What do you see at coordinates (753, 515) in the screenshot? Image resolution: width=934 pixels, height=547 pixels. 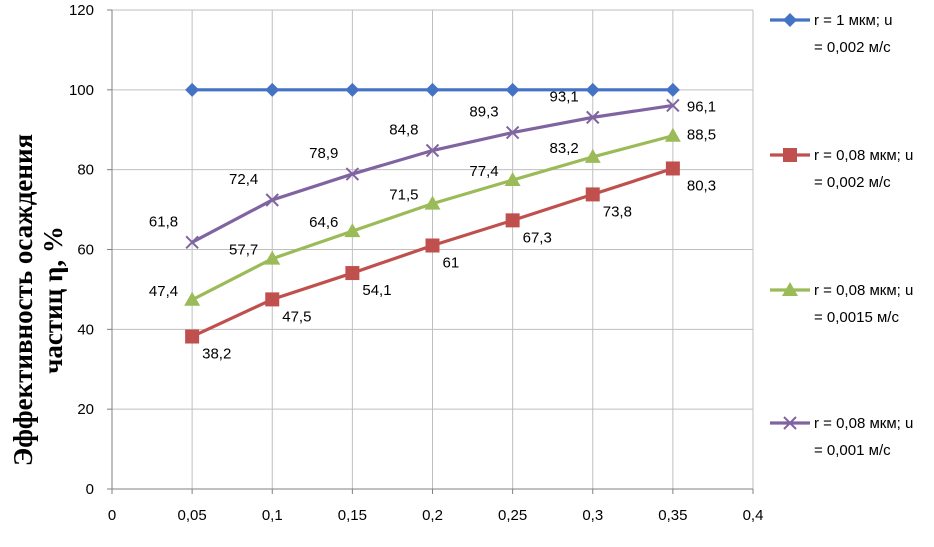 I see `x-tick-label: 0,4` at bounding box center [753, 515].